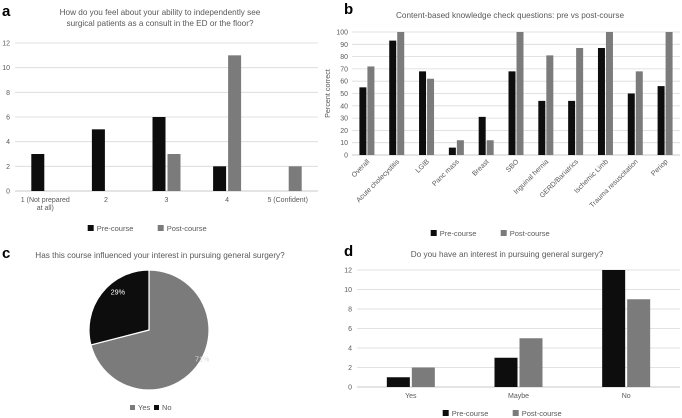 Image resolution: width=682 pixels, height=418 pixels. Describe the element at coordinates (167, 407) in the screenshot. I see `legend-label-no: No` at that location.